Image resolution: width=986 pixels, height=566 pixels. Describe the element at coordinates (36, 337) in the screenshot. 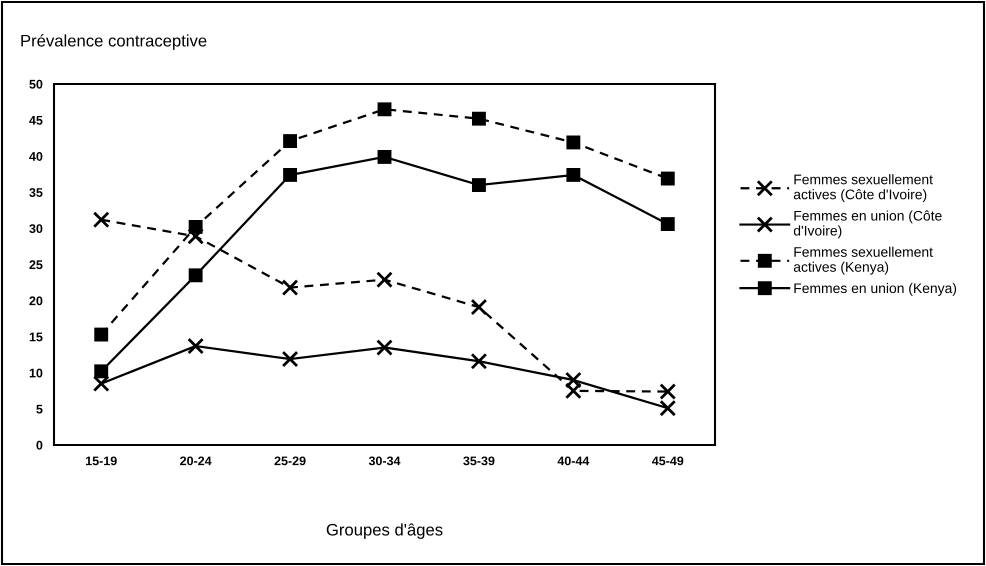

I see `y-tick-label: 15` at that location.